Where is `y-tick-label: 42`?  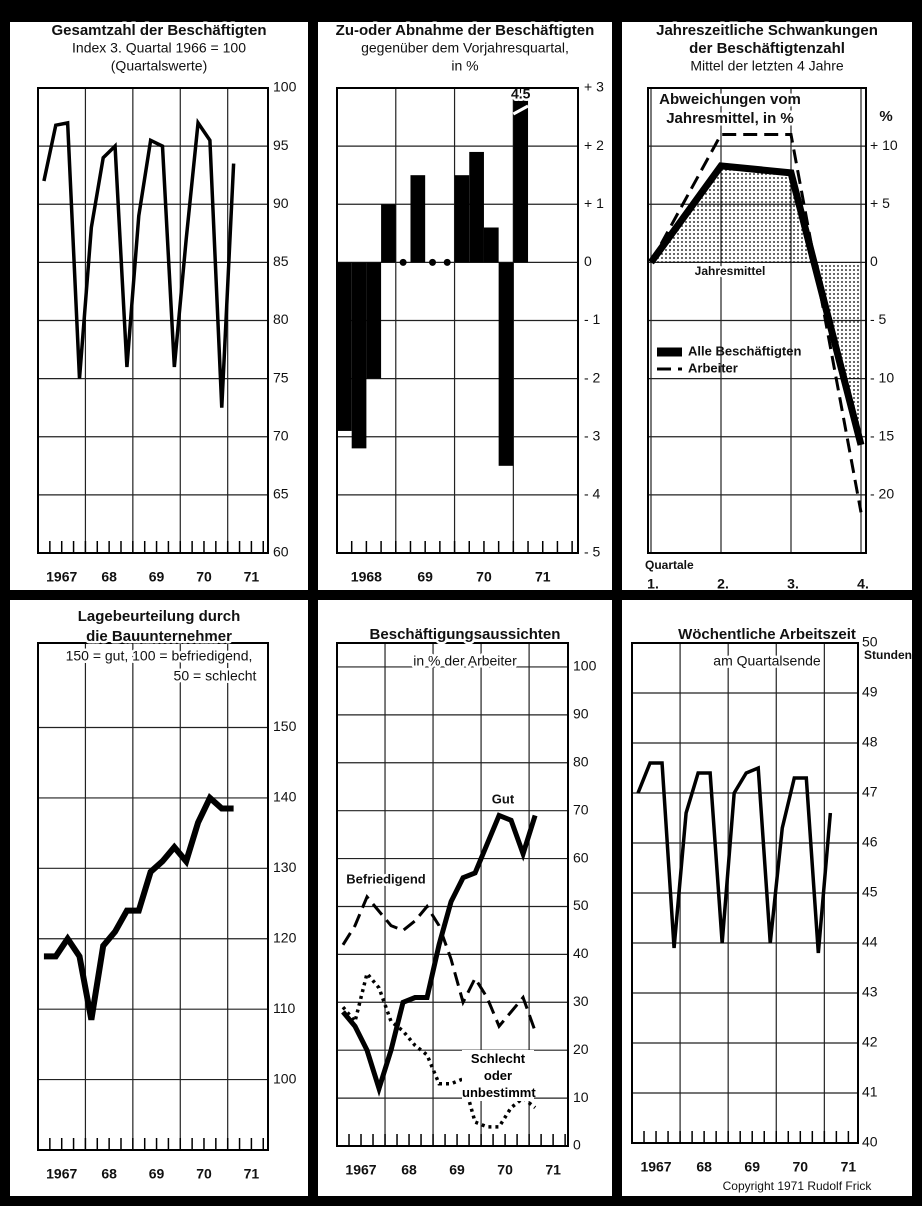 y-tick-label: 42 is located at coordinates (870, 1042).